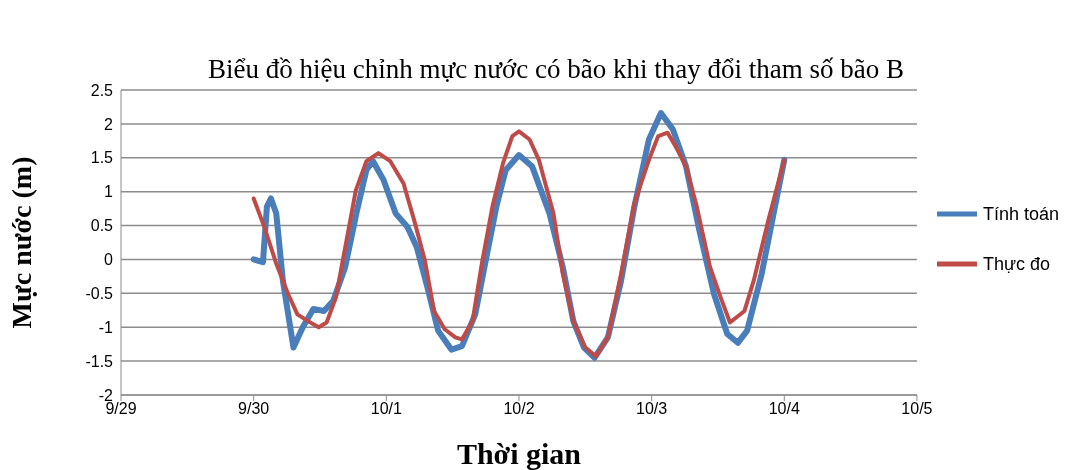 The height and width of the screenshot is (470, 1067). What do you see at coordinates (102, 158) in the screenshot?
I see `y-tick-label: 1.5` at bounding box center [102, 158].